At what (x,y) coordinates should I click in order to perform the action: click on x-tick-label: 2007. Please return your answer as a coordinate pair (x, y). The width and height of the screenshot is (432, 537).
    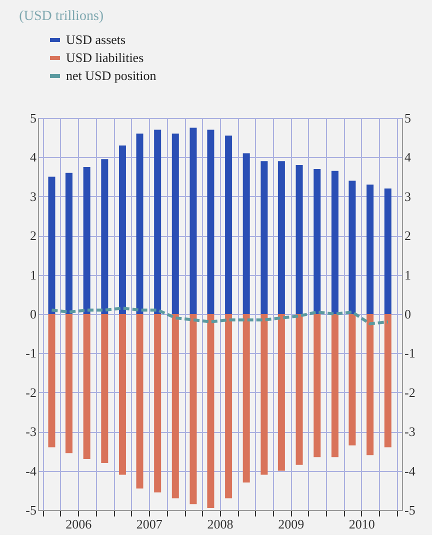
    Looking at the image, I should click on (149, 524).